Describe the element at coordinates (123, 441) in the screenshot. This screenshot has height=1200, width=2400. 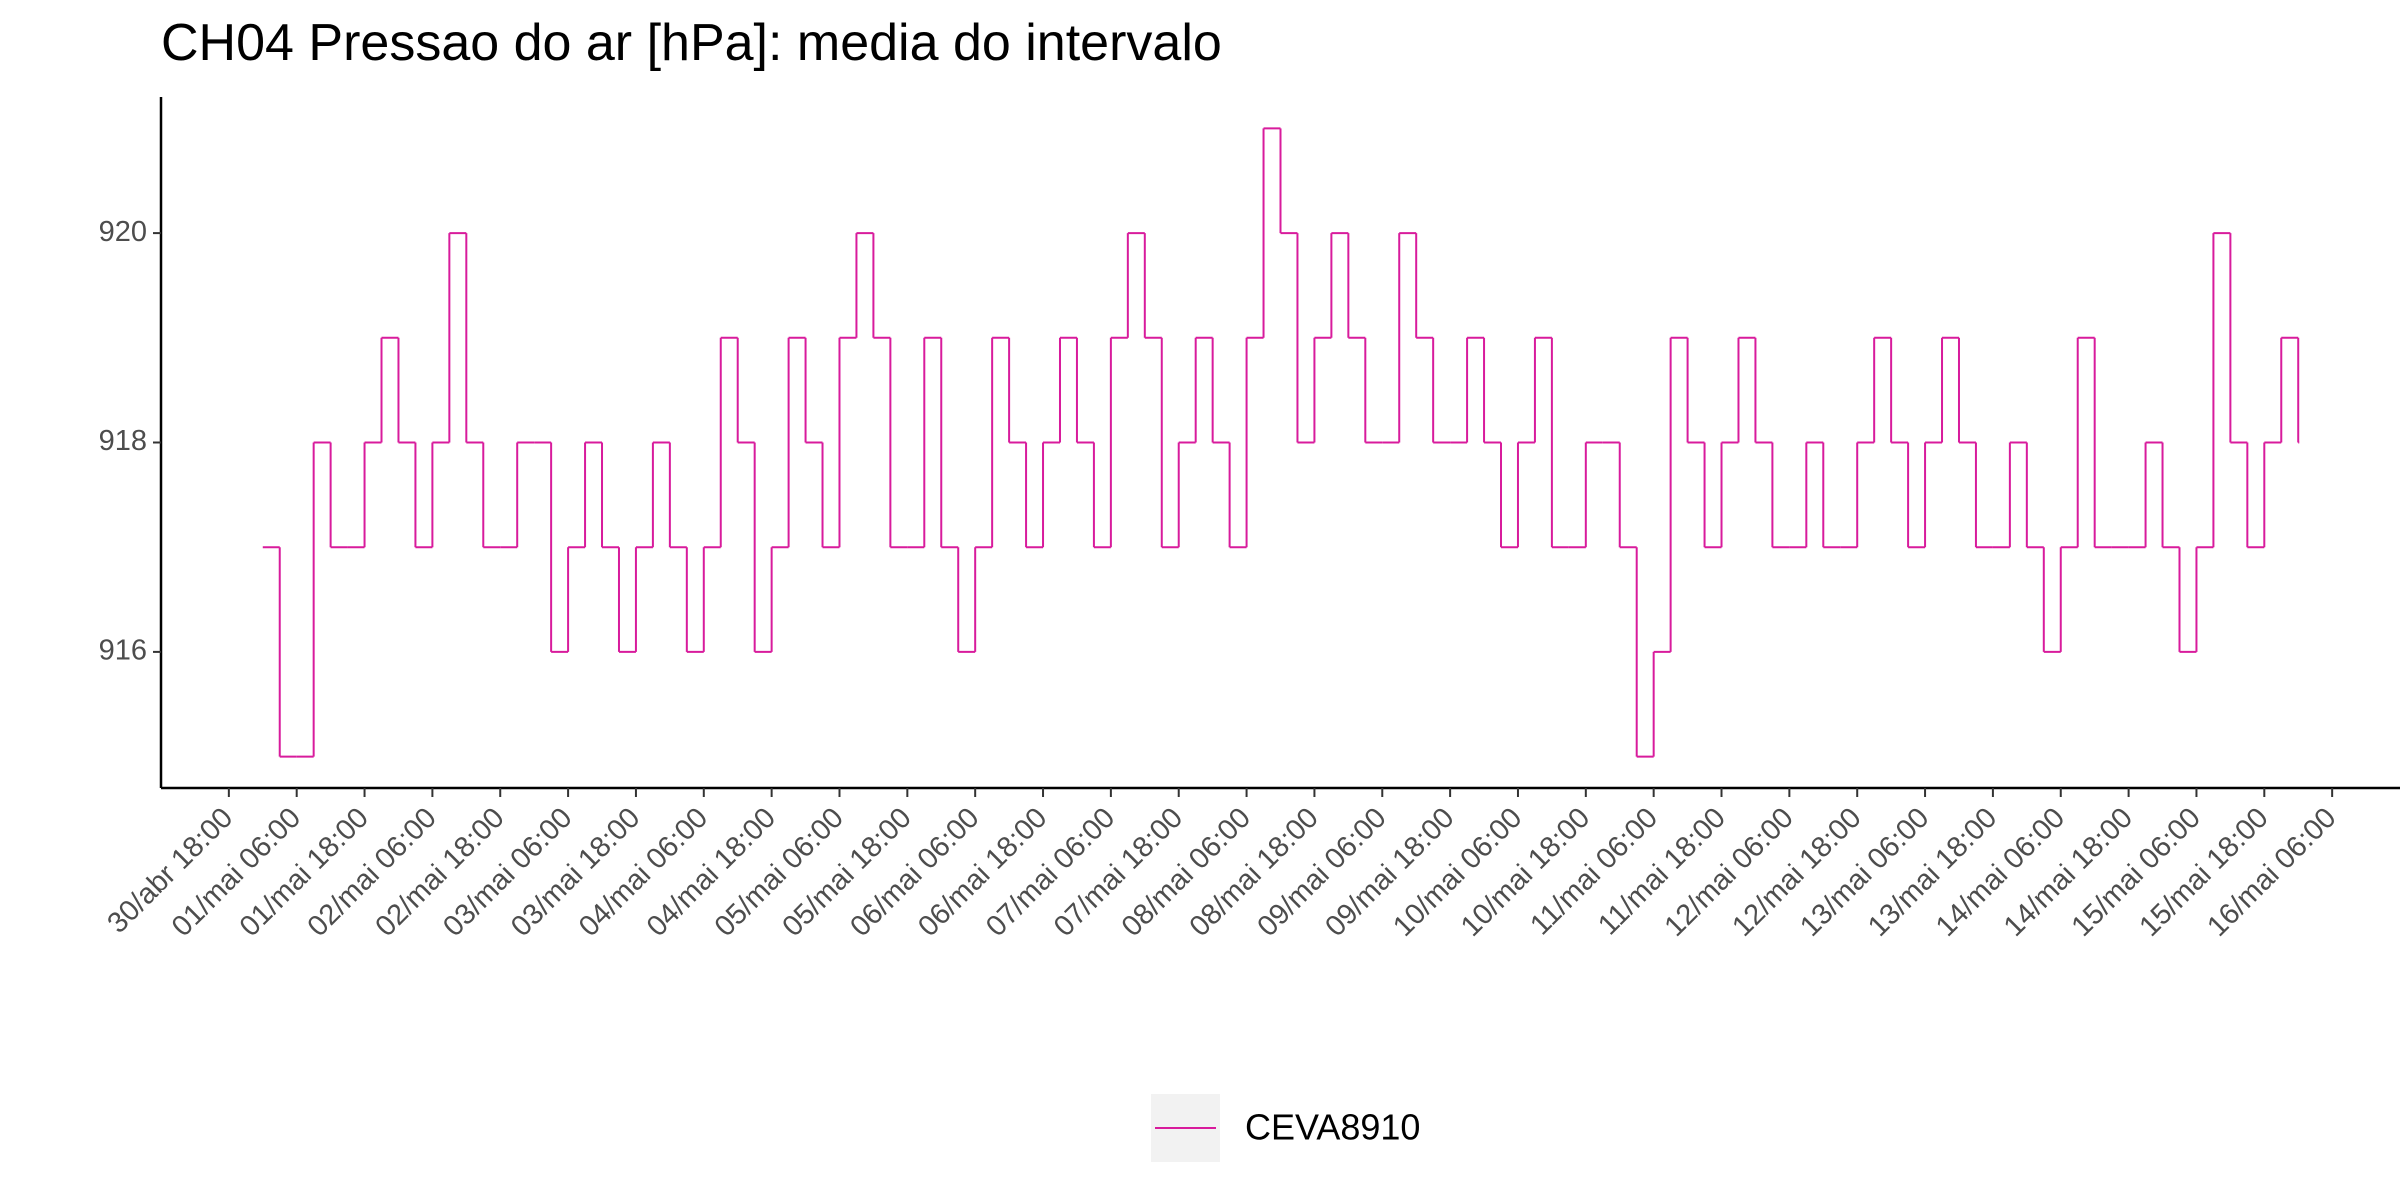
I see `y-tick-label: 918` at that location.